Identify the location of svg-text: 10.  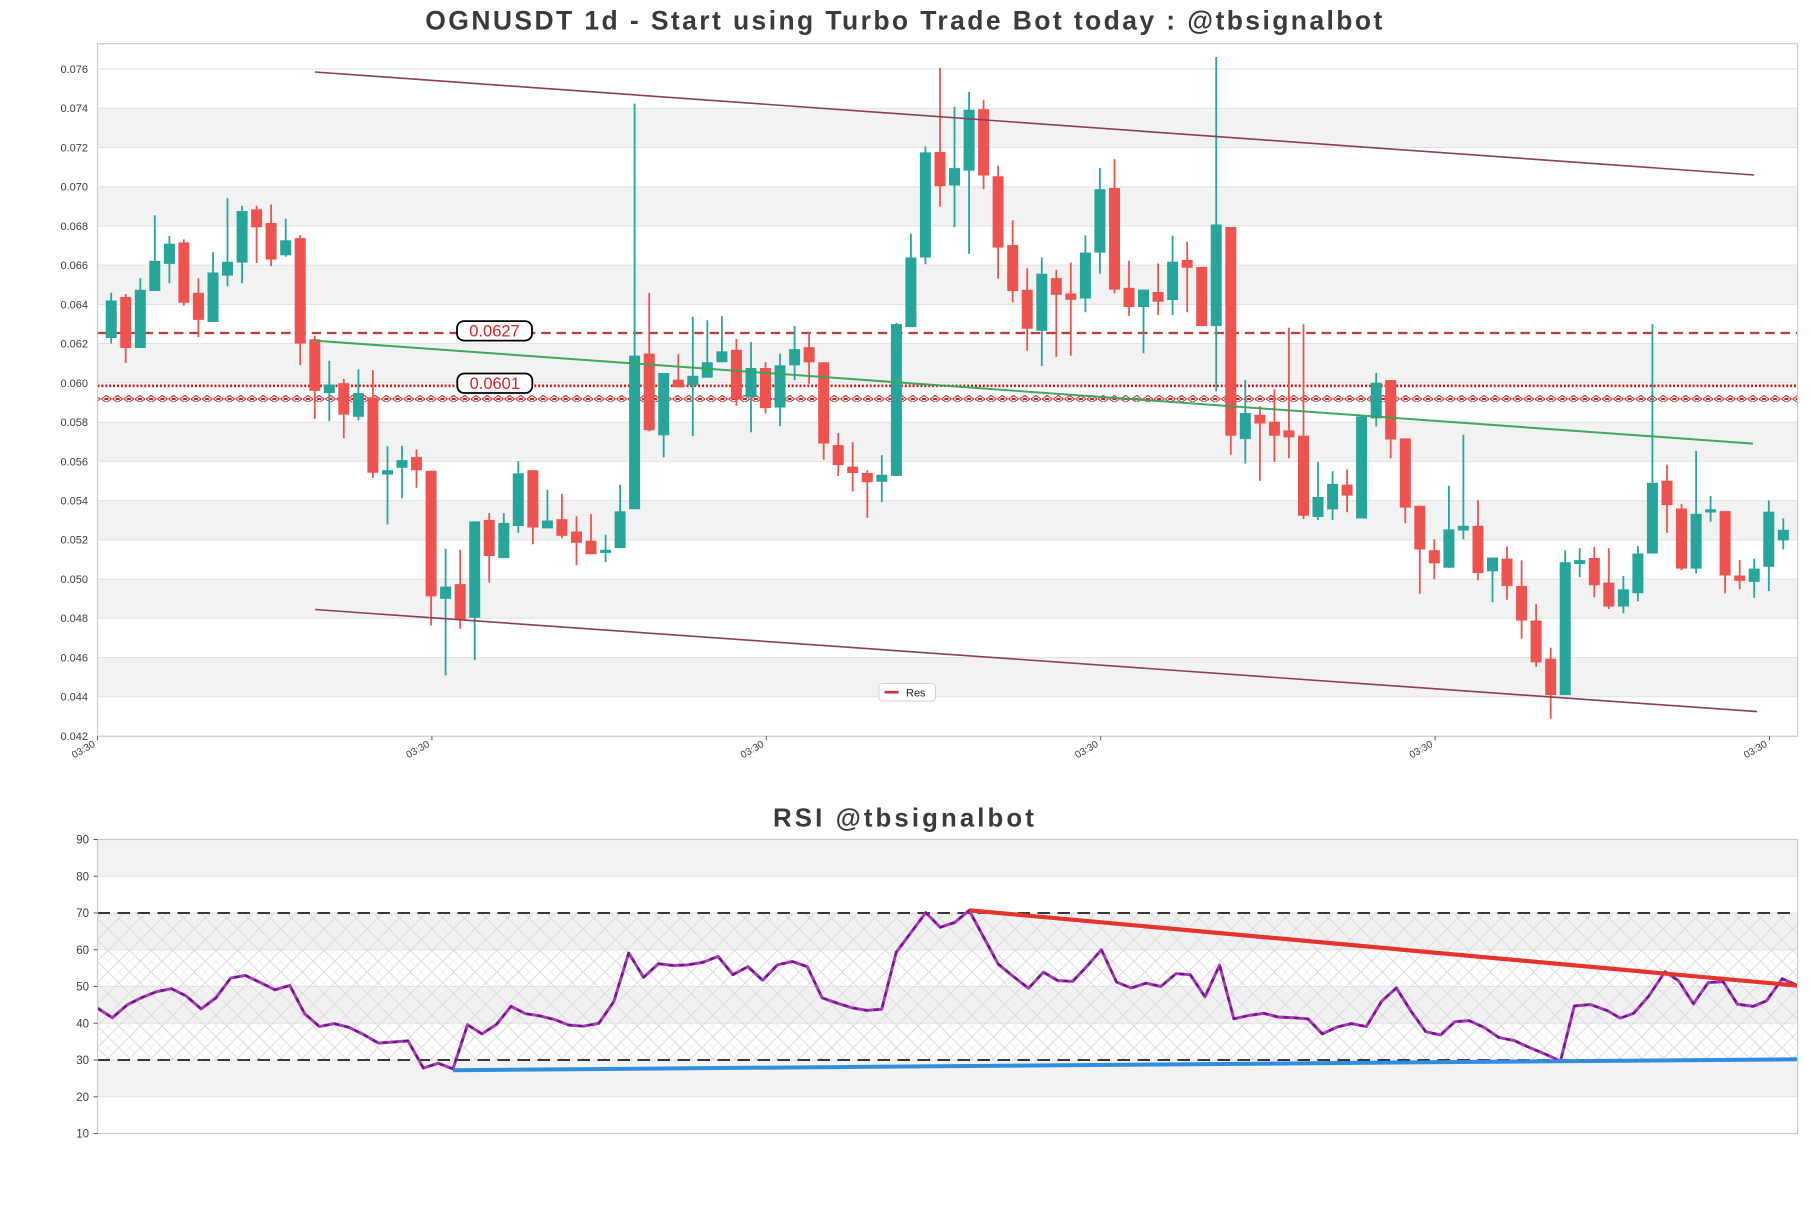
(82, 1135).